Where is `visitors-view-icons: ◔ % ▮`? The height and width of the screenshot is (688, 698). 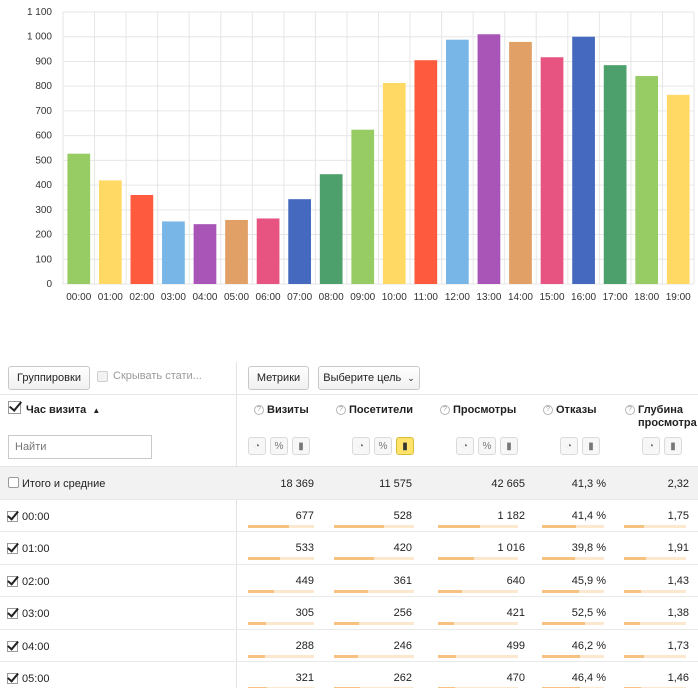
visitors-view-icons: ◔ % ▮ is located at coordinates (383, 446).